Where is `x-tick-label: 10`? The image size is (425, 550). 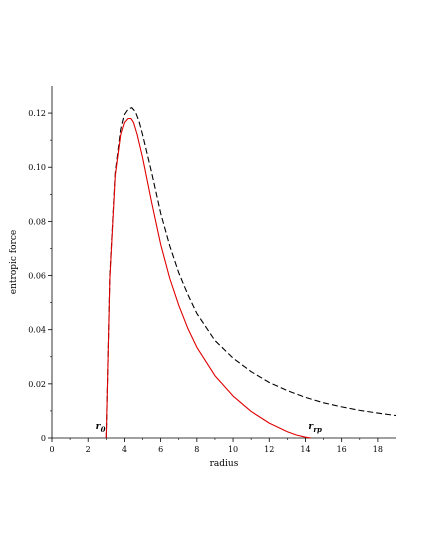 x-tick-label: 10 is located at coordinates (233, 449).